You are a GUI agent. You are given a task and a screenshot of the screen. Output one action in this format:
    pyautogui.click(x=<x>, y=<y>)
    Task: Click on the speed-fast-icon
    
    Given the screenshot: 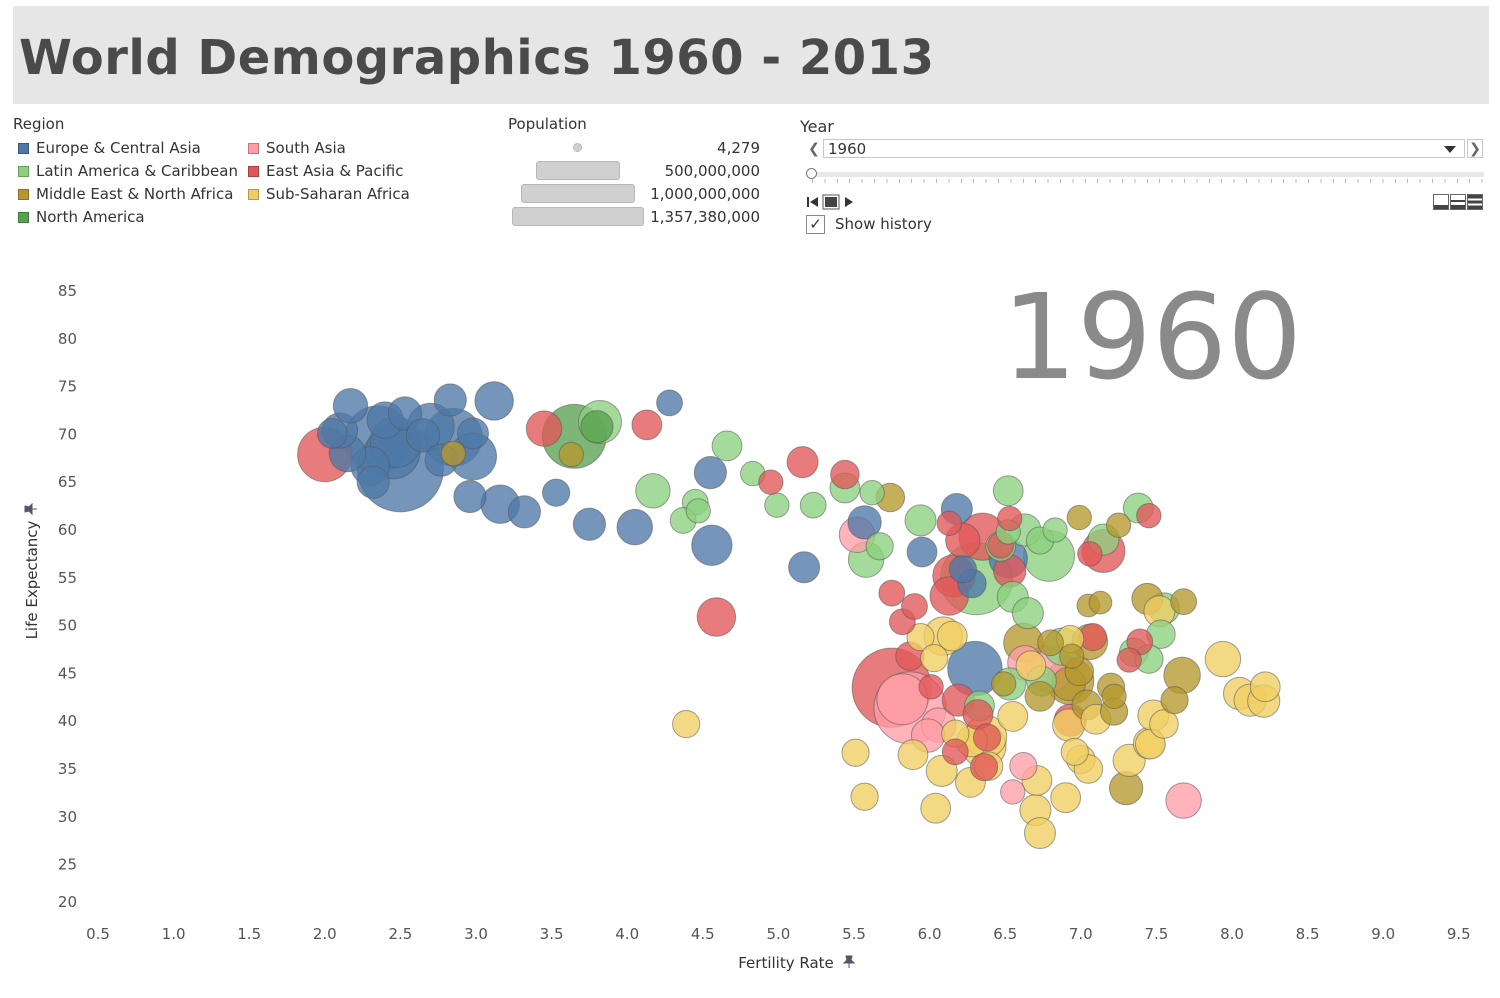 What is the action you would take?
    pyautogui.click(x=1475, y=202)
    